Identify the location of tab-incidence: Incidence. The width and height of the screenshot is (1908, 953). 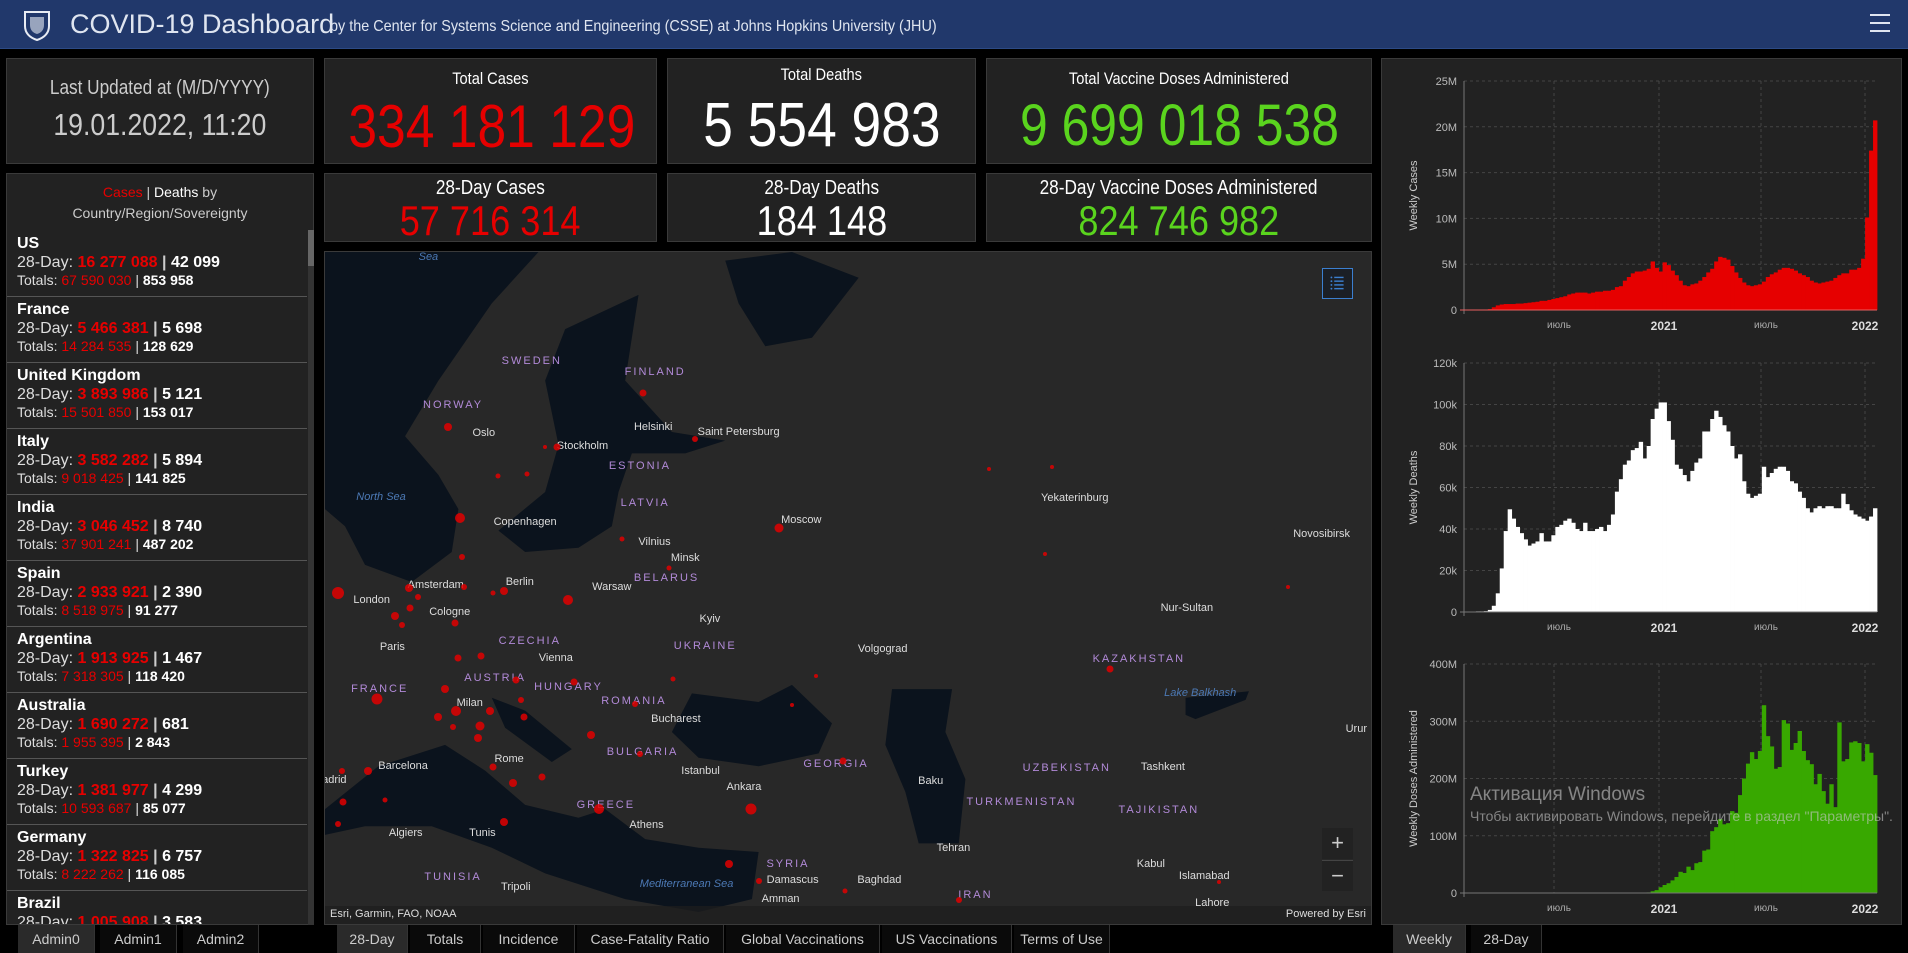
(529, 939).